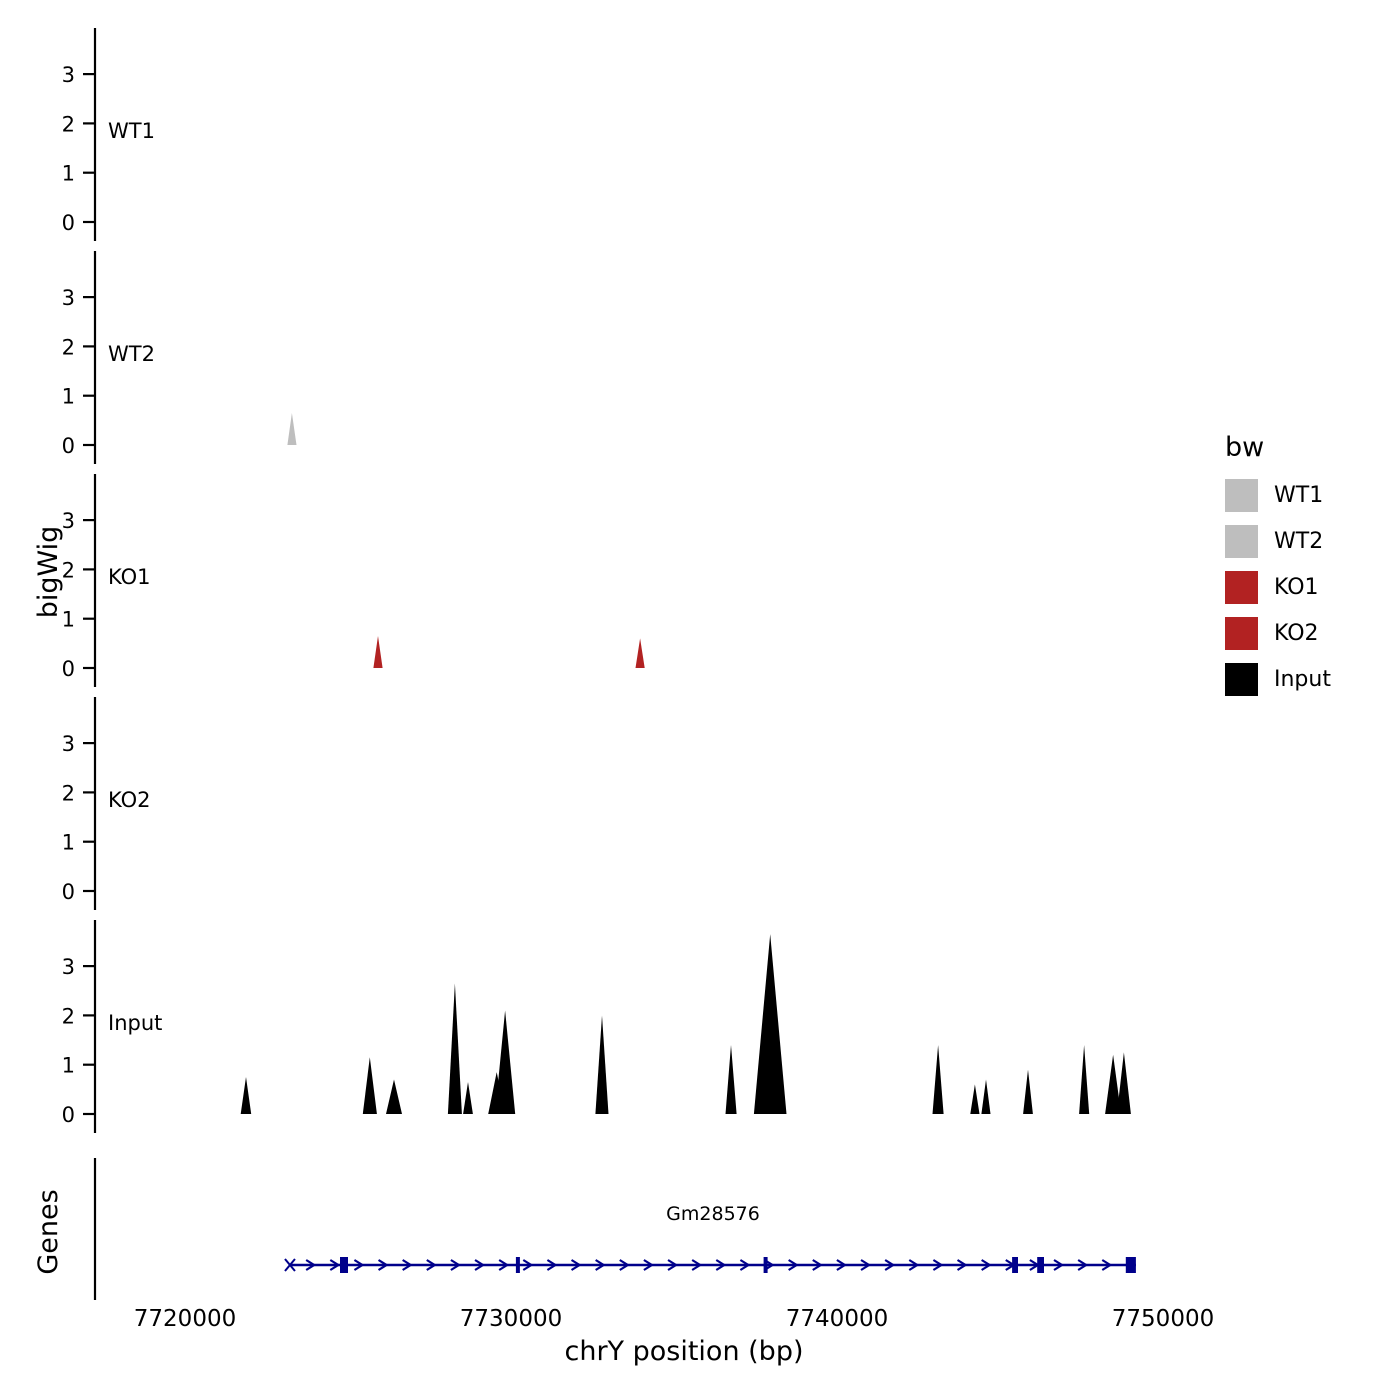 The height and width of the screenshot is (1400, 1400). Describe the element at coordinates (684, 1351) in the screenshot. I see `x-axis-title: chrY position (bp)` at that location.